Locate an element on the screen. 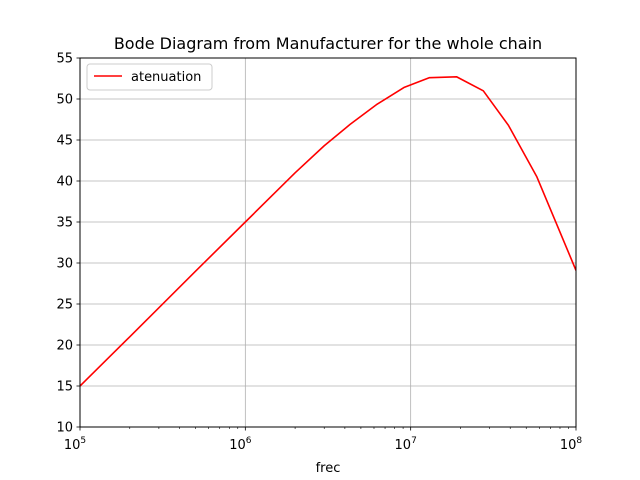 This screenshot has height=480, width=640. legend: atenuation is located at coordinates (149, 77).